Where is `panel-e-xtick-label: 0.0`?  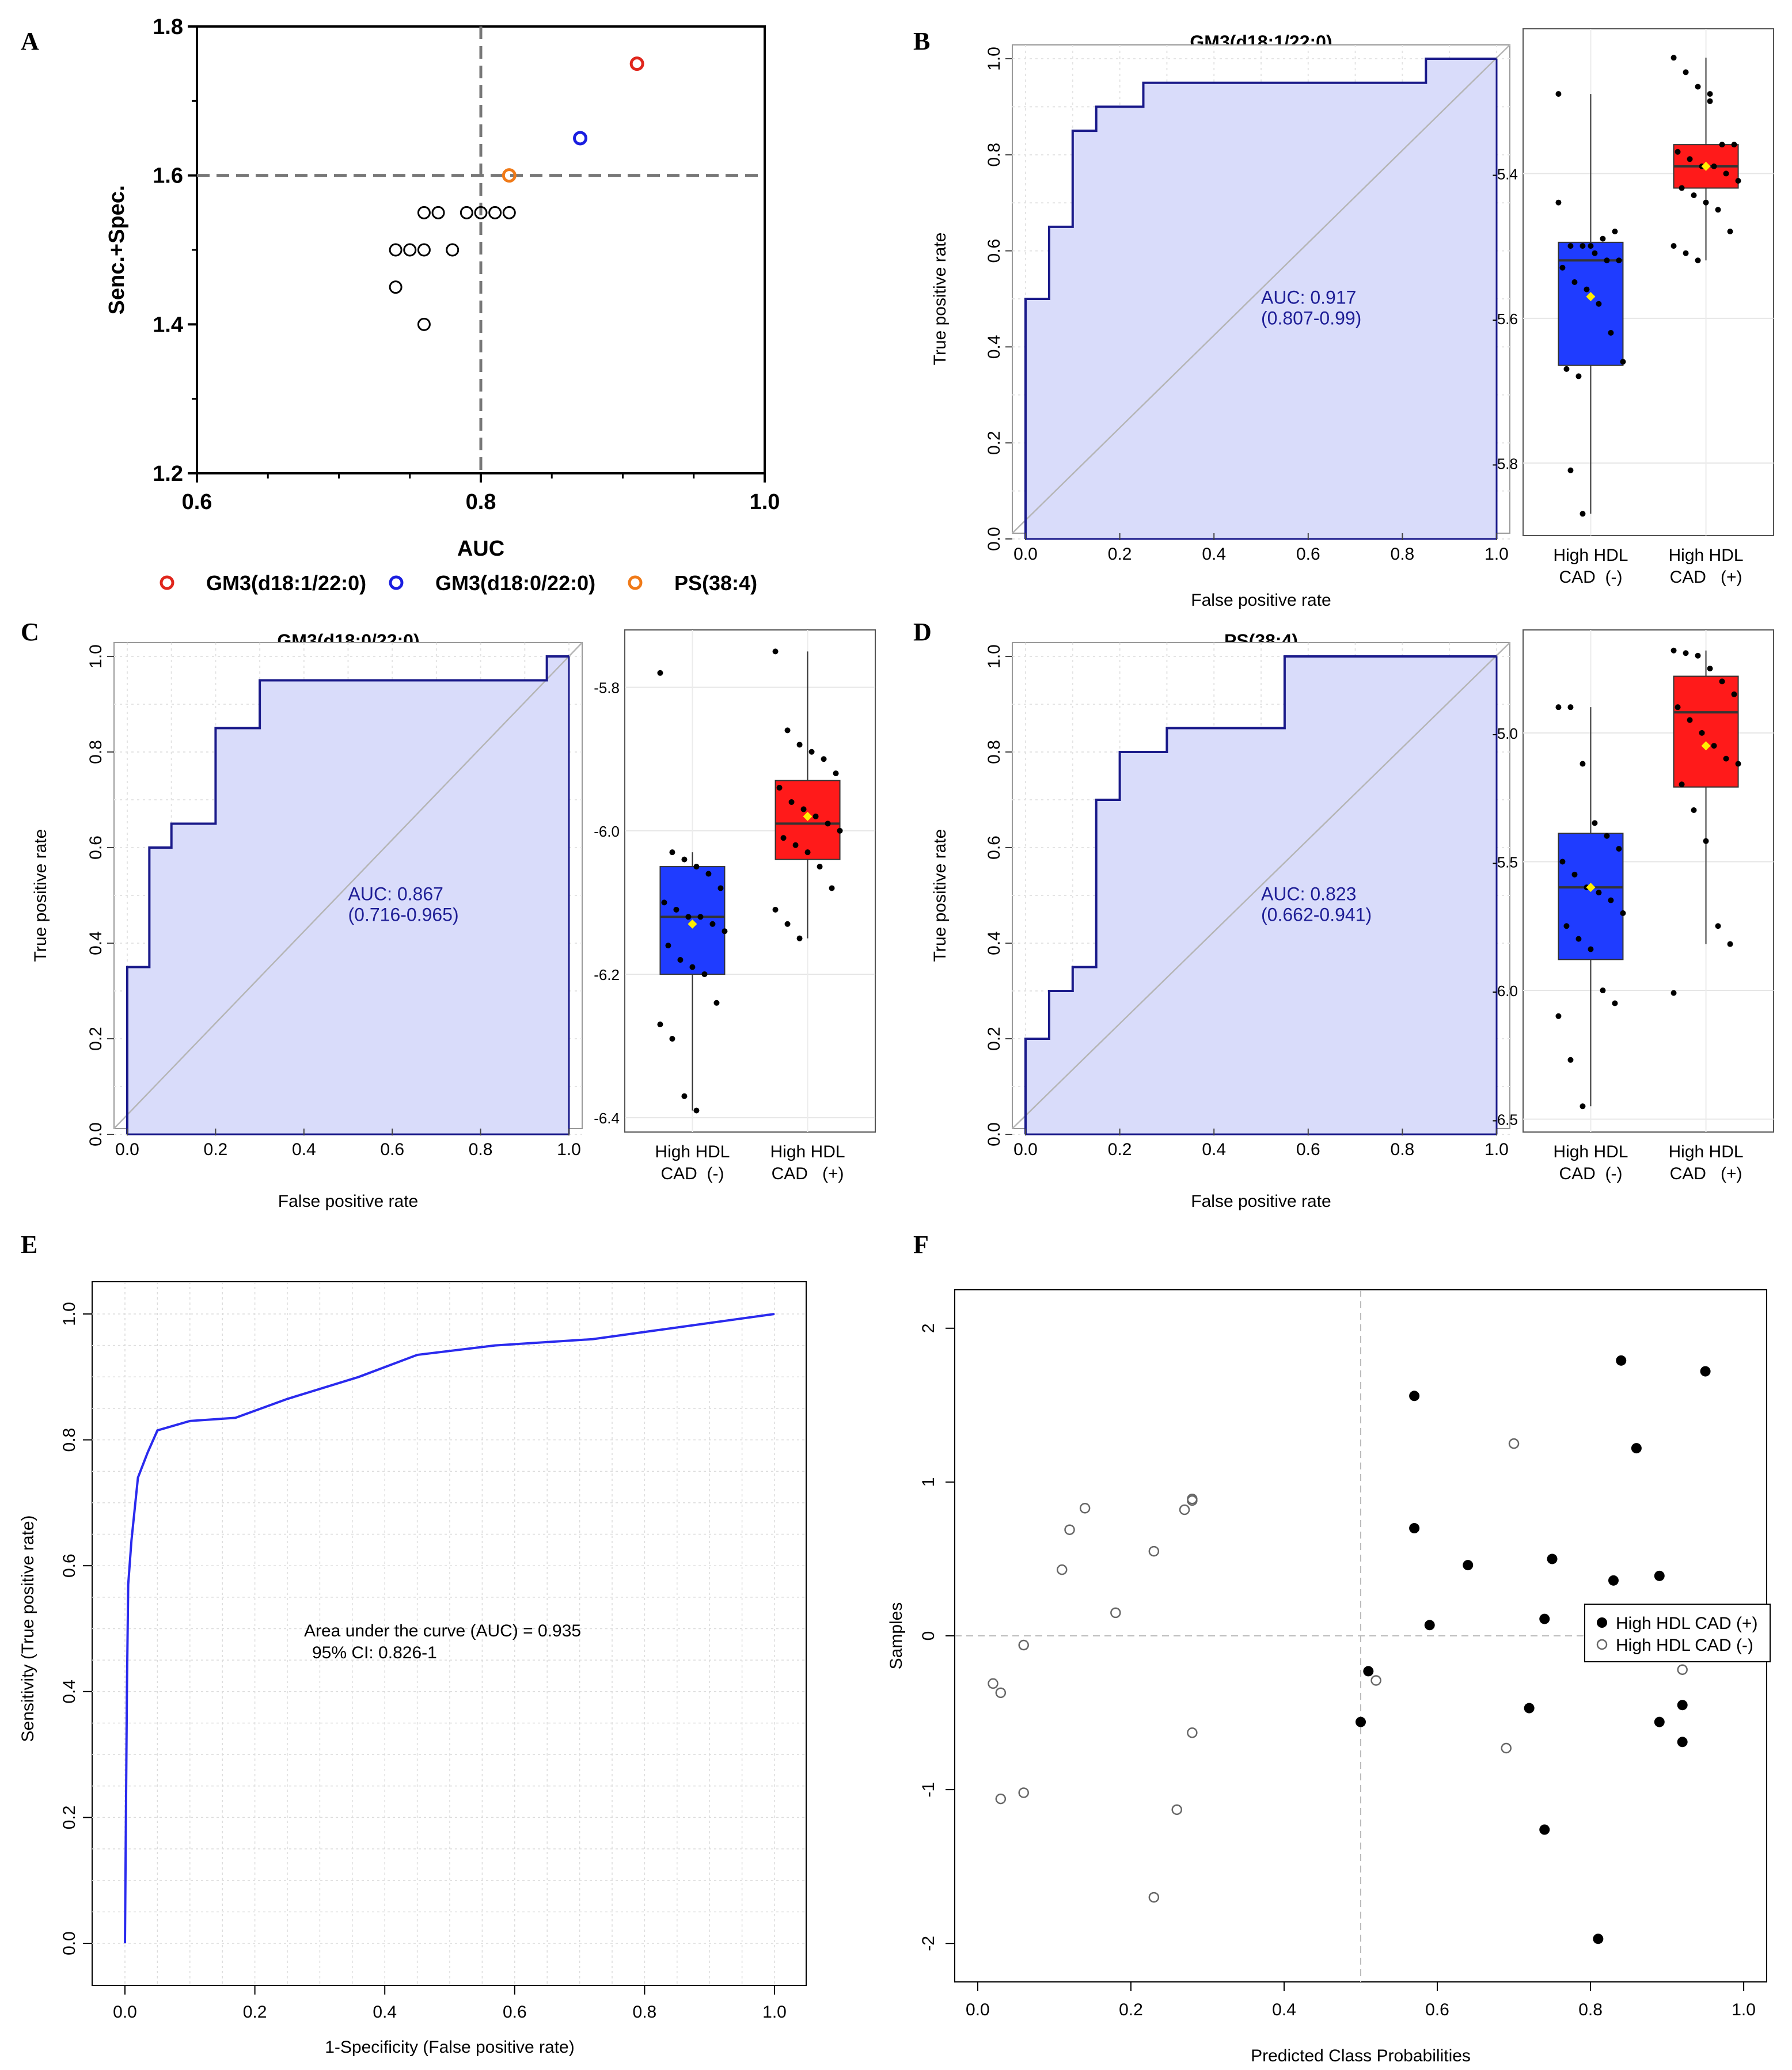 panel-e-xtick-label: 0.0 is located at coordinates (125, 2012).